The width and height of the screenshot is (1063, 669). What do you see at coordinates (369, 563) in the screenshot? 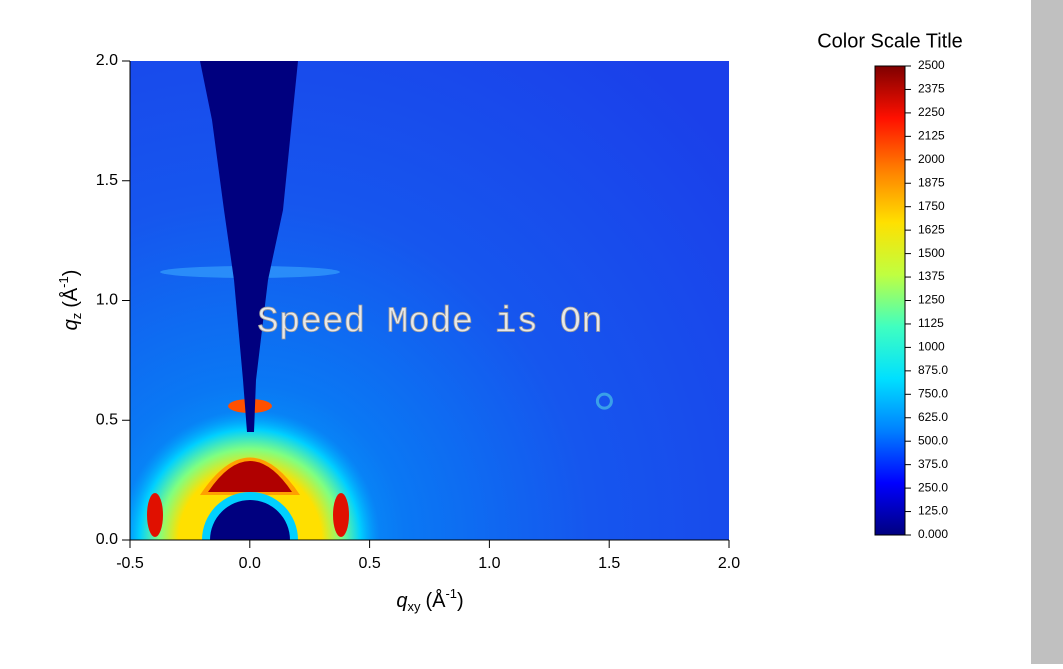
I see `x-tick-label: 0.5` at bounding box center [369, 563].